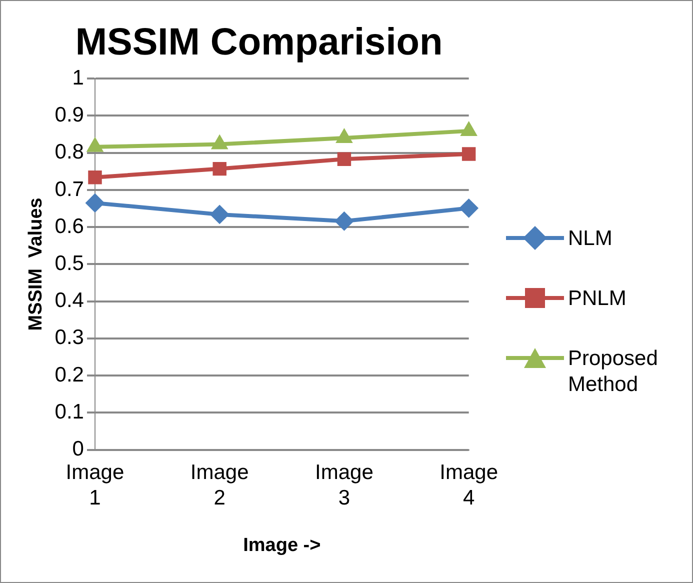 This screenshot has height=583, width=693. I want to click on y-tick-label: 1, so click(78, 78).